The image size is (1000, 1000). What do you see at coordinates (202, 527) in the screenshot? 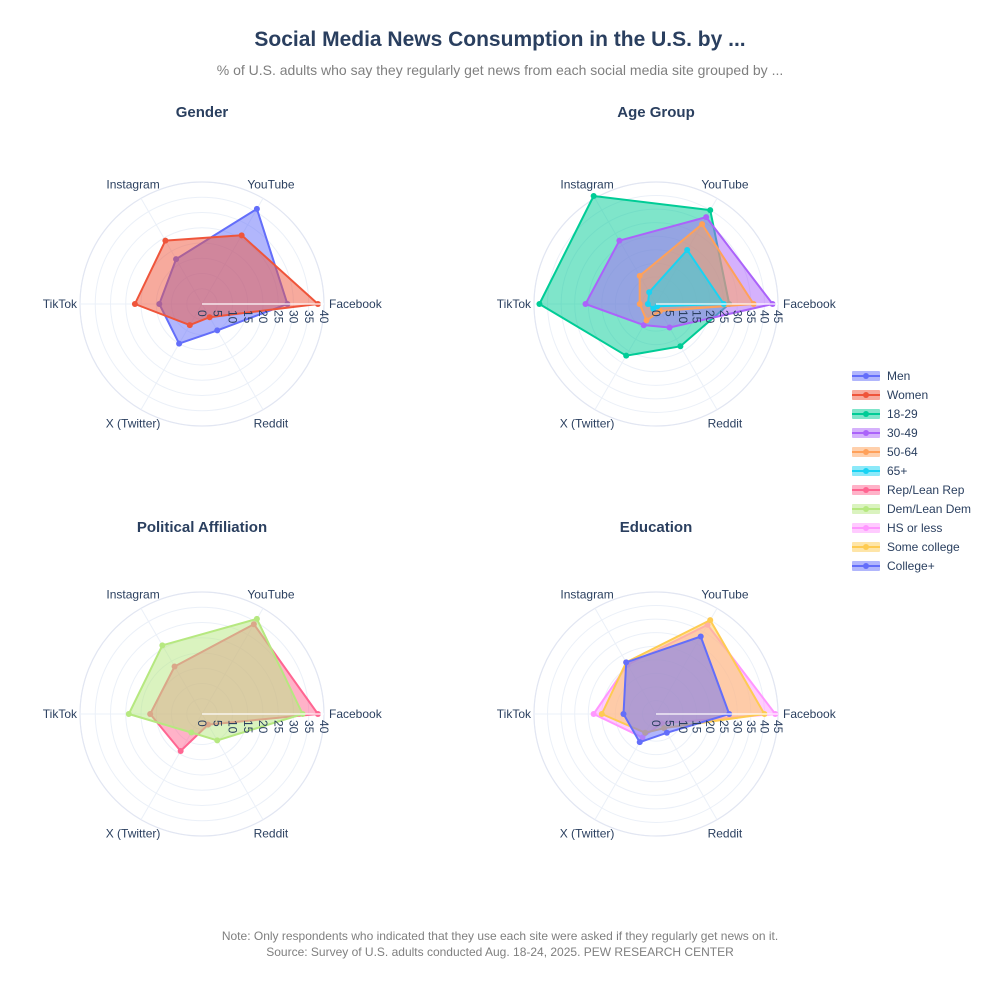
I see `panel-title: Political Affiliation` at bounding box center [202, 527].